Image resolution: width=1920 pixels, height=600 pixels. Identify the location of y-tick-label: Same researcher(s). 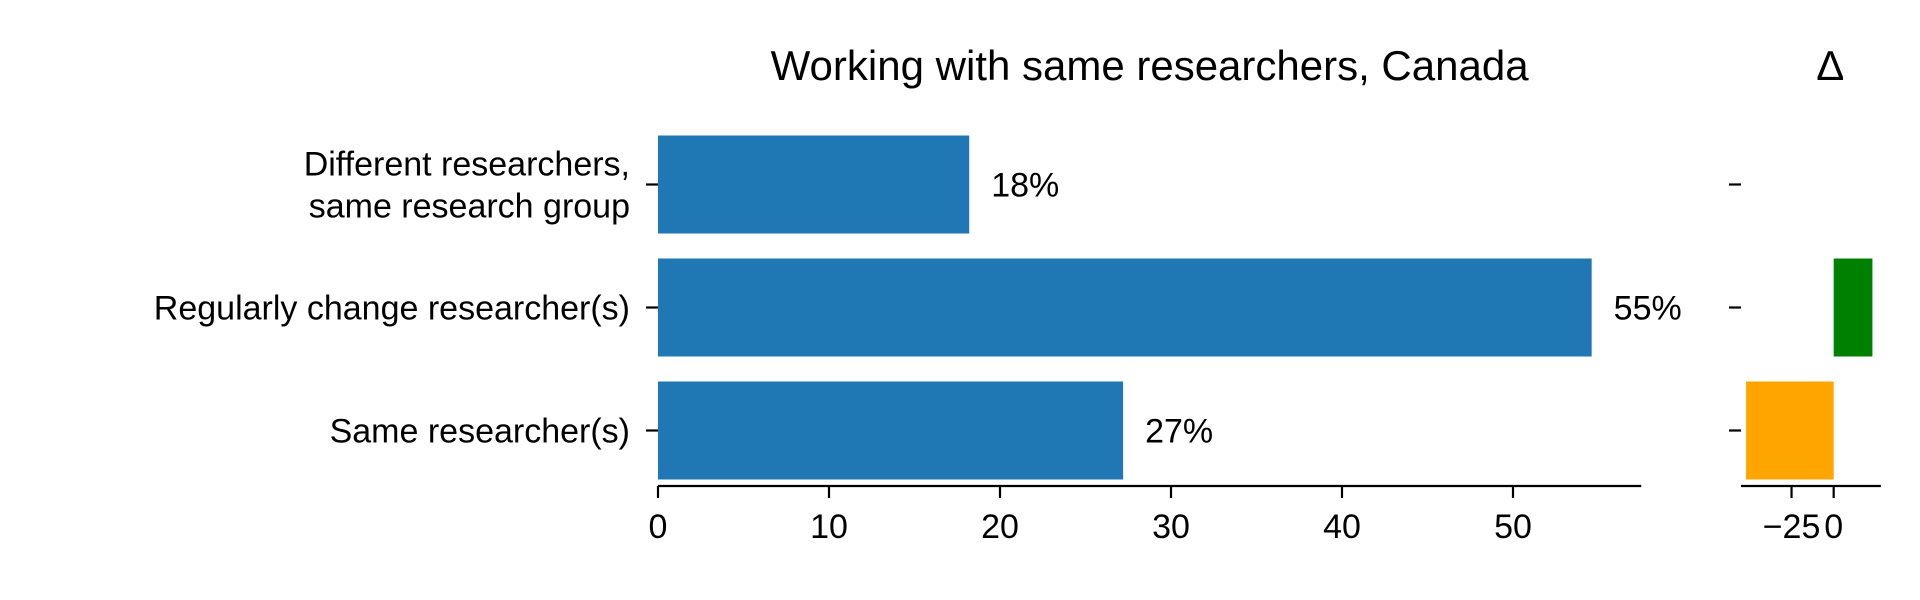
(480, 432).